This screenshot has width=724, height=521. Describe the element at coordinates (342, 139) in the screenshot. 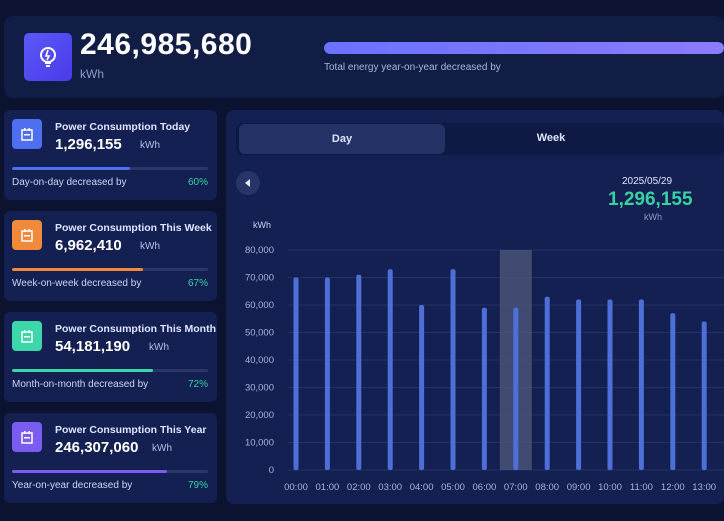

I see `tab-day: Day` at that location.